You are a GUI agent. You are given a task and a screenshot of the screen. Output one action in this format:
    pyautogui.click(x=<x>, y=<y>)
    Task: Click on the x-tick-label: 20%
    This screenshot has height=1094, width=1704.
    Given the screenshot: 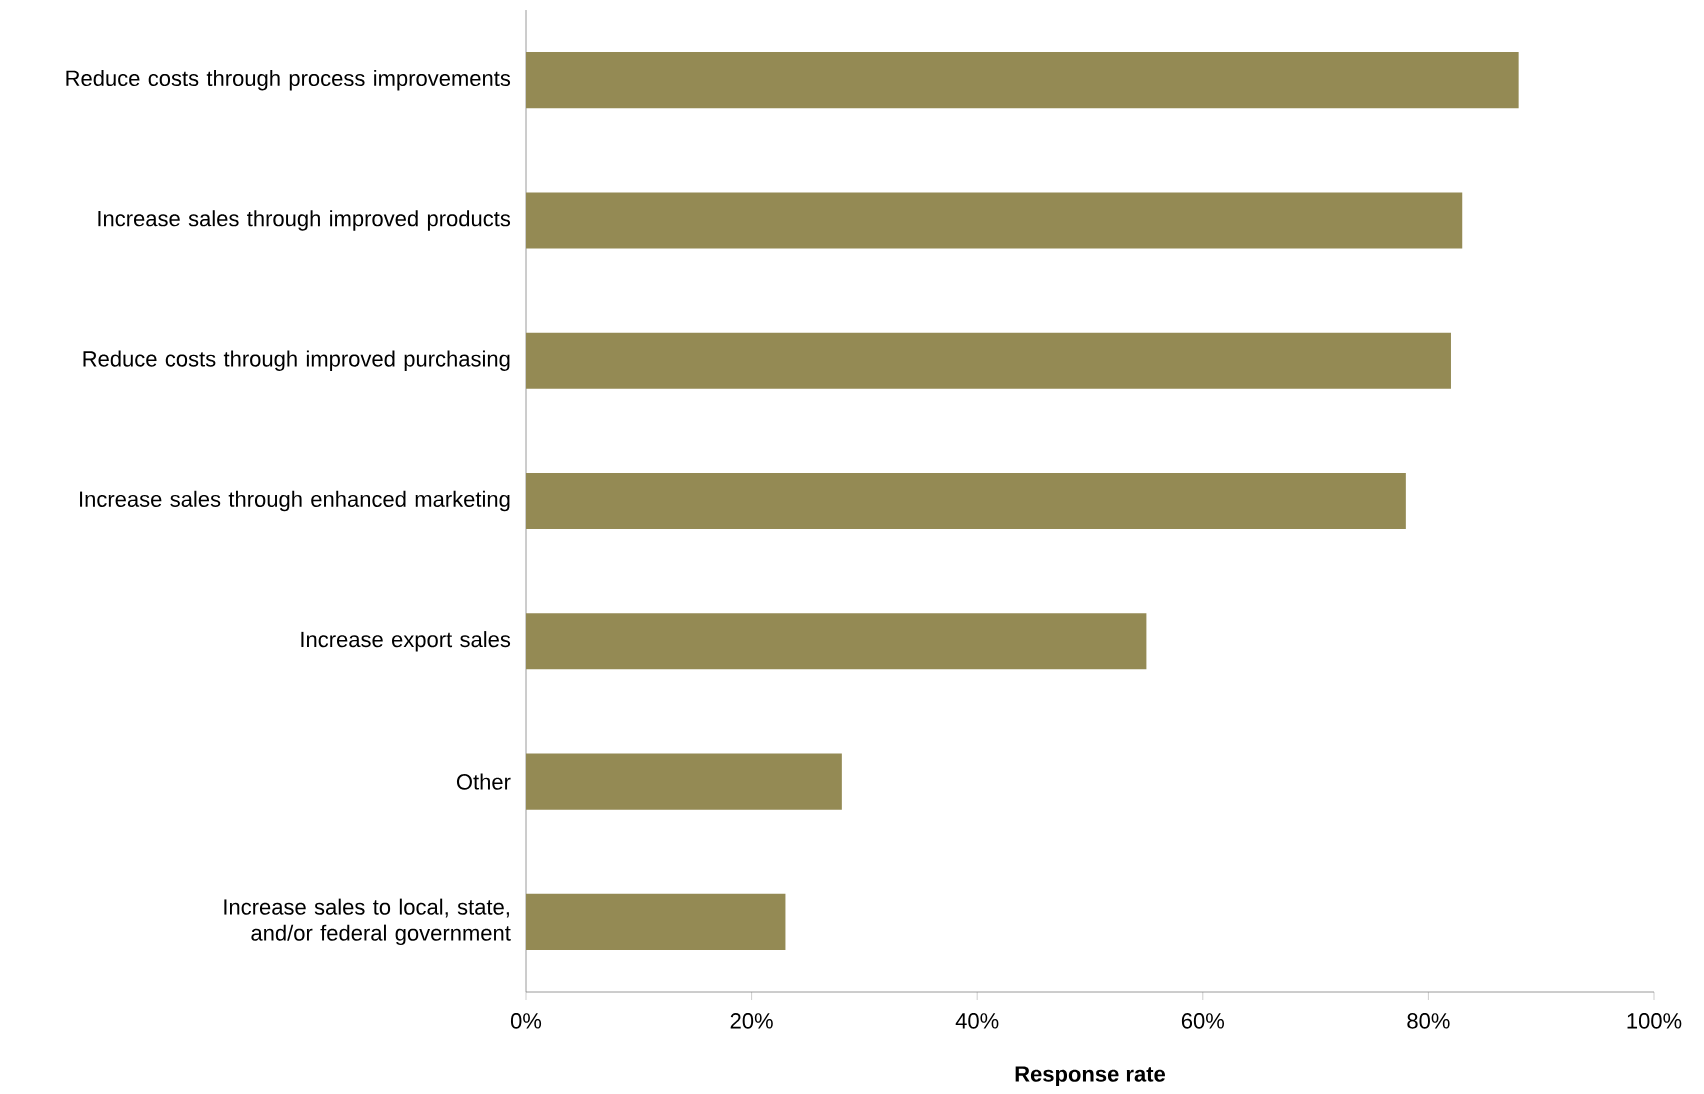 What is the action you would take?
    pyautogui.click(x=751, y=1021)
    